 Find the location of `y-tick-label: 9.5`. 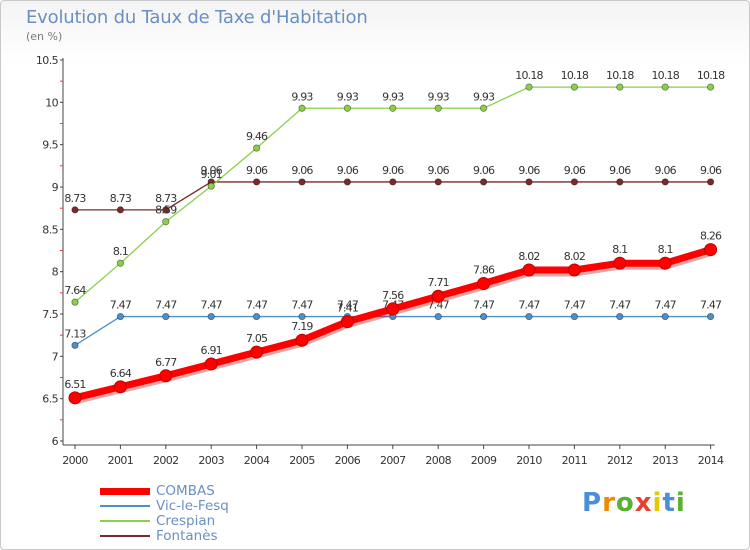

y-tick-label: 9.5 is located at coordinates (50, 145).